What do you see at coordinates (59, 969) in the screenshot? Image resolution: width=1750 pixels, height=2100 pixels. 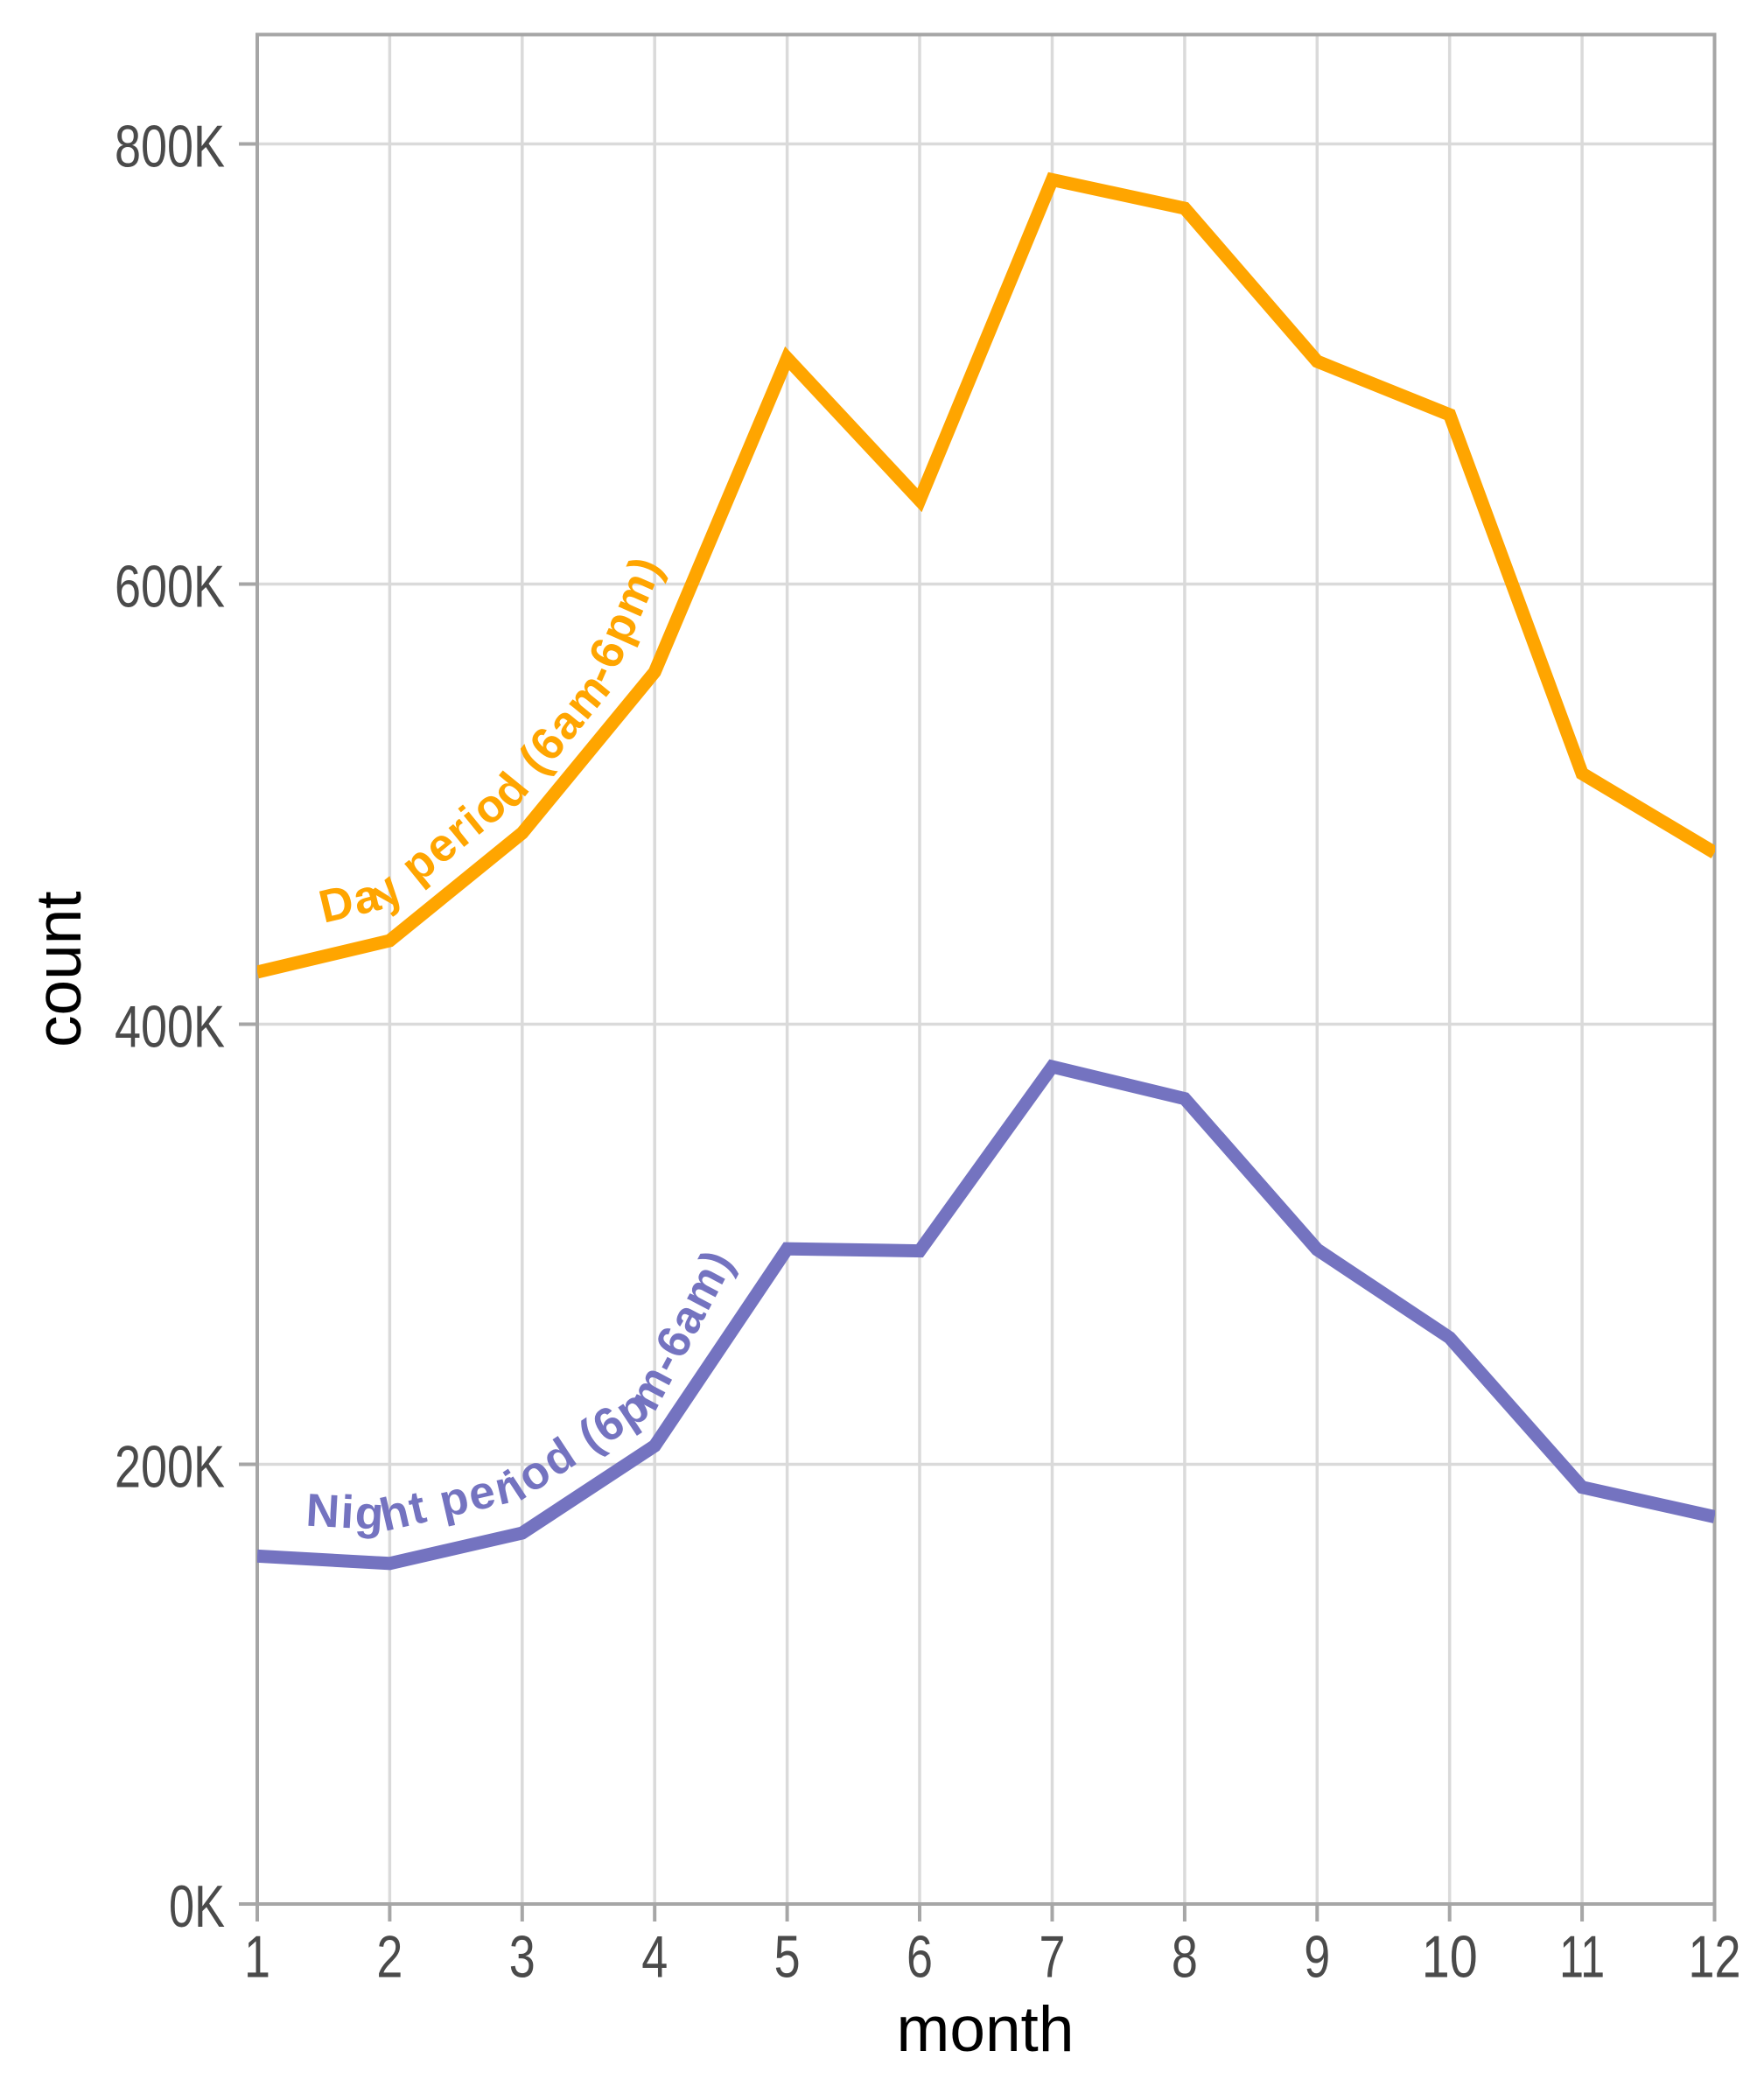 I see `svg-text: count` at bounding box center [59, 969].